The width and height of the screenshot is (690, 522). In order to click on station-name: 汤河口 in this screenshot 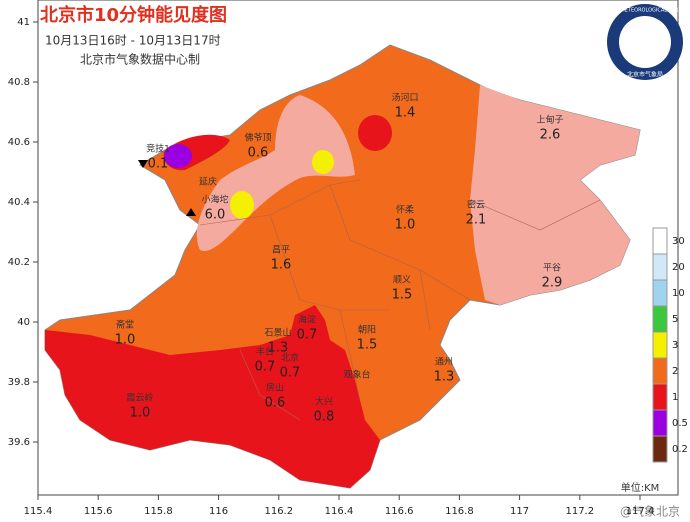, I will do `click(404, 98)`.